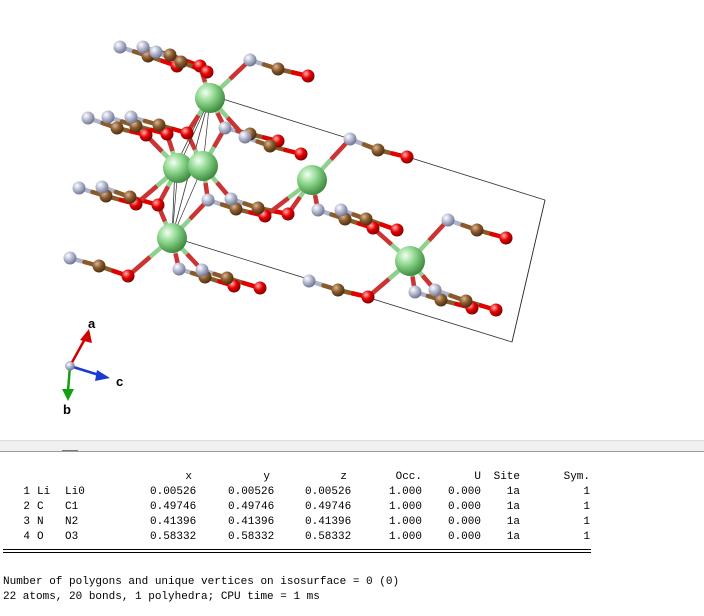  What do you see at coordinates (26, 522) in the screenshot?
I see `cell-num: 3` at bounding box center [26, 522].